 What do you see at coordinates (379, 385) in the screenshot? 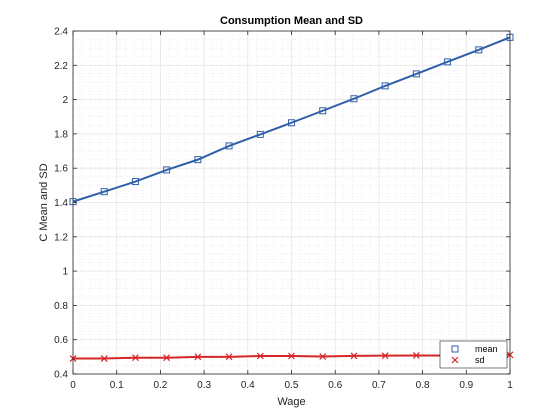
I see `x-tick-label: 0.7` at bounding box center [379, 385].